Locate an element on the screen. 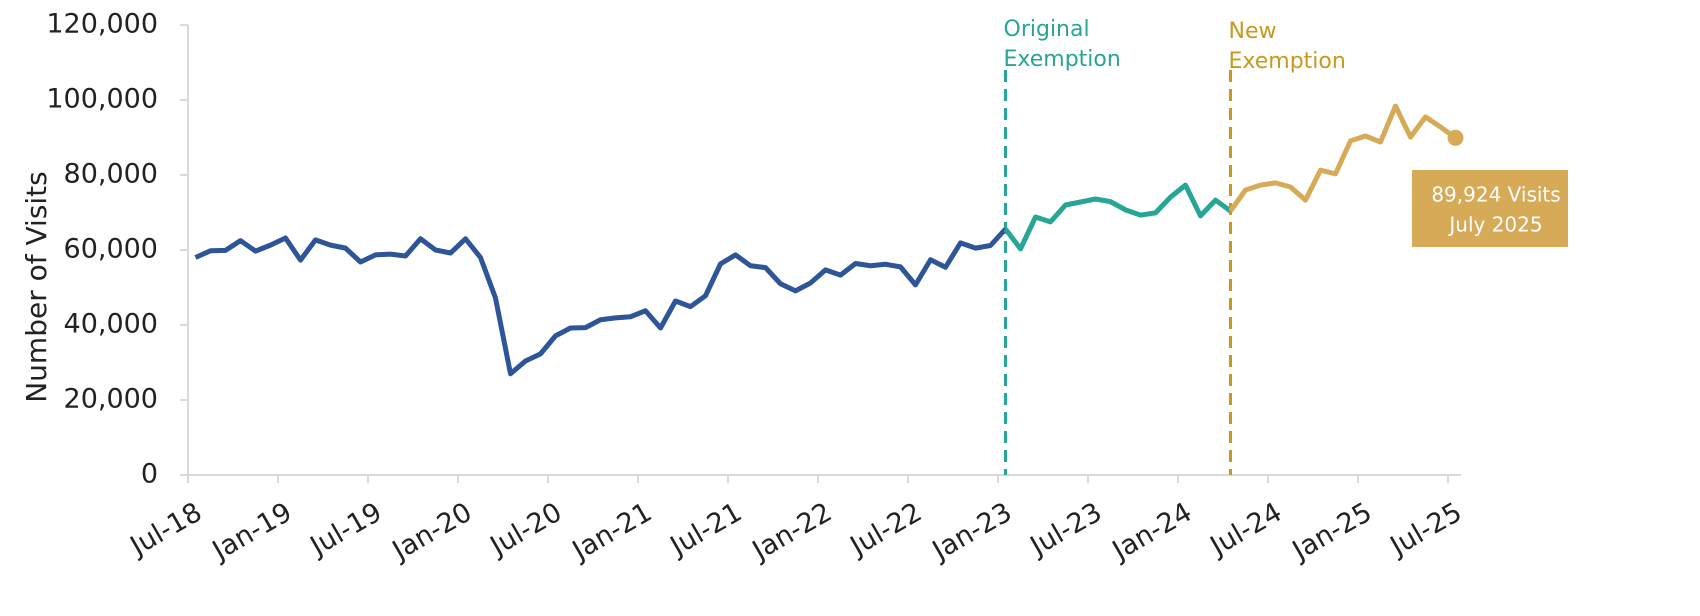 This screenshot has width=1700, height=616. y-tick-label: 60,000 is located at coordinates (111, 249).